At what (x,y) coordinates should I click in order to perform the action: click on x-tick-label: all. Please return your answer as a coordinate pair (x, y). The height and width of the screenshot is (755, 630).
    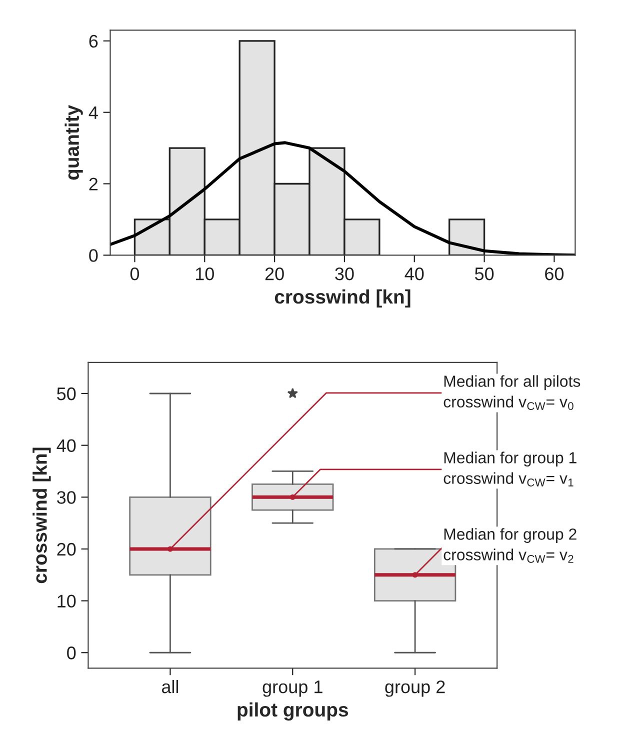
    Looking at the image, I should click on (170, 687).